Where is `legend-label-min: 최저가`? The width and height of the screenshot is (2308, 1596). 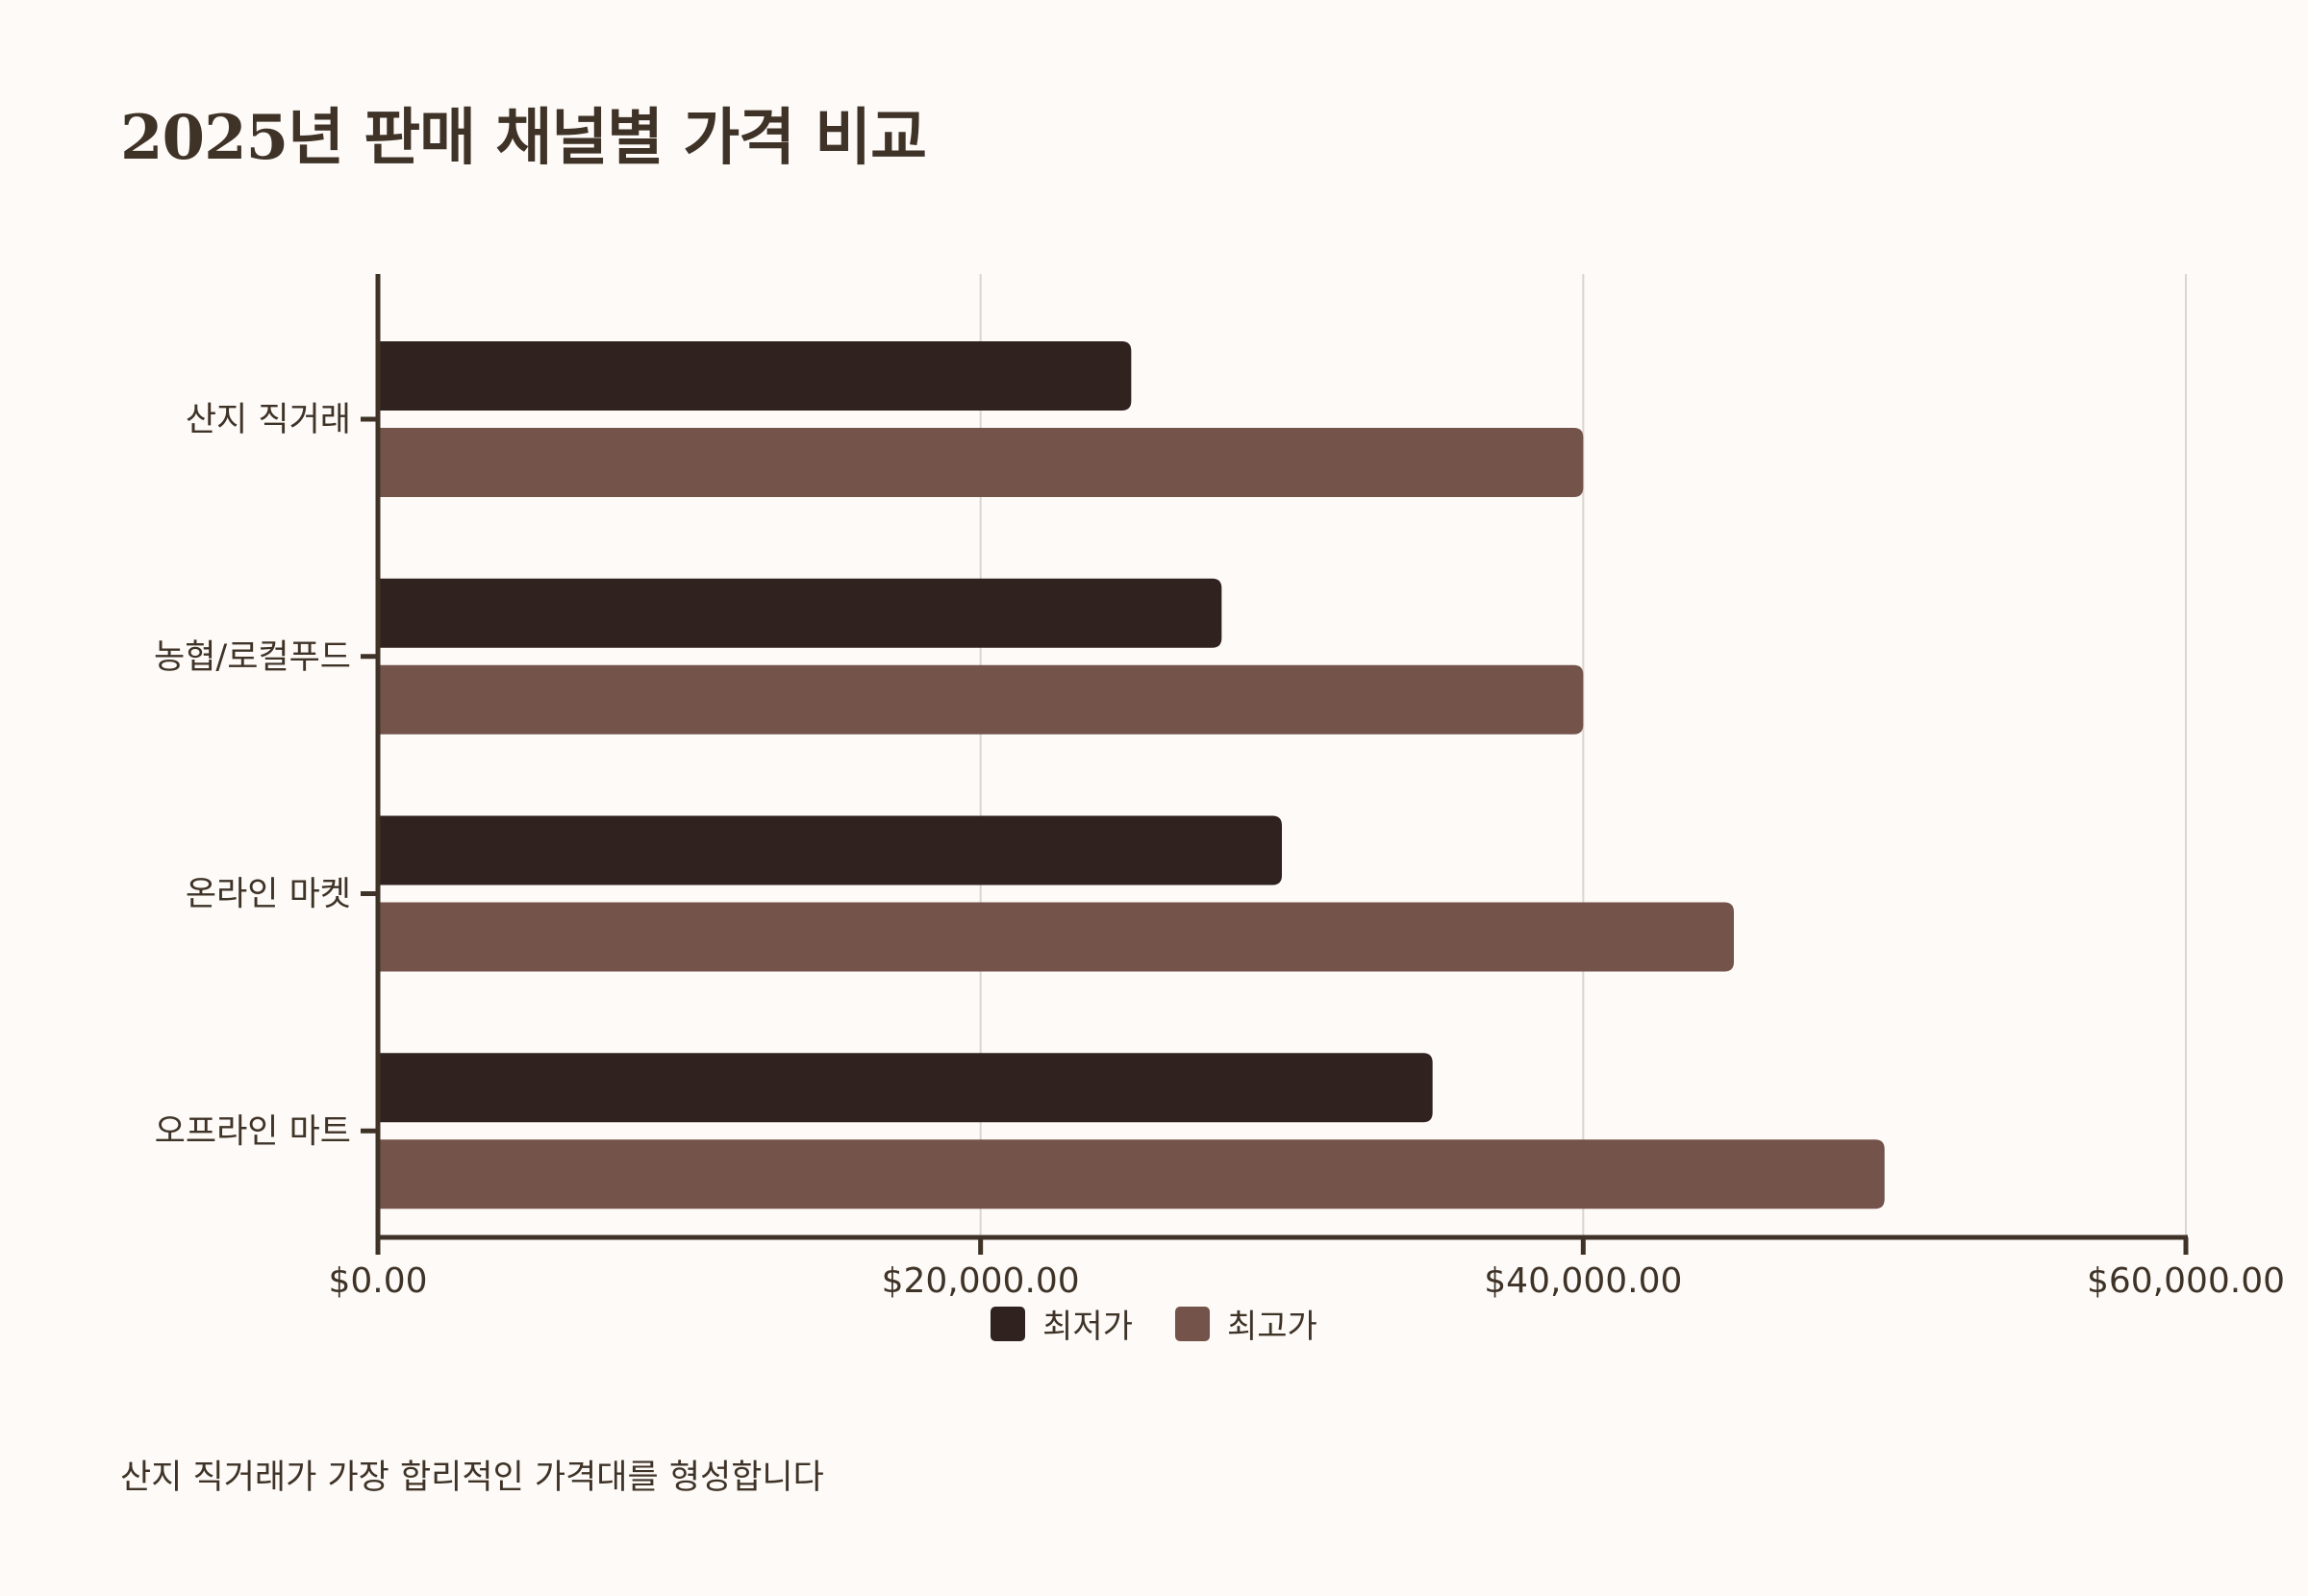
legend-label-min: 최저가 is located at coordinates (1087, 1327).